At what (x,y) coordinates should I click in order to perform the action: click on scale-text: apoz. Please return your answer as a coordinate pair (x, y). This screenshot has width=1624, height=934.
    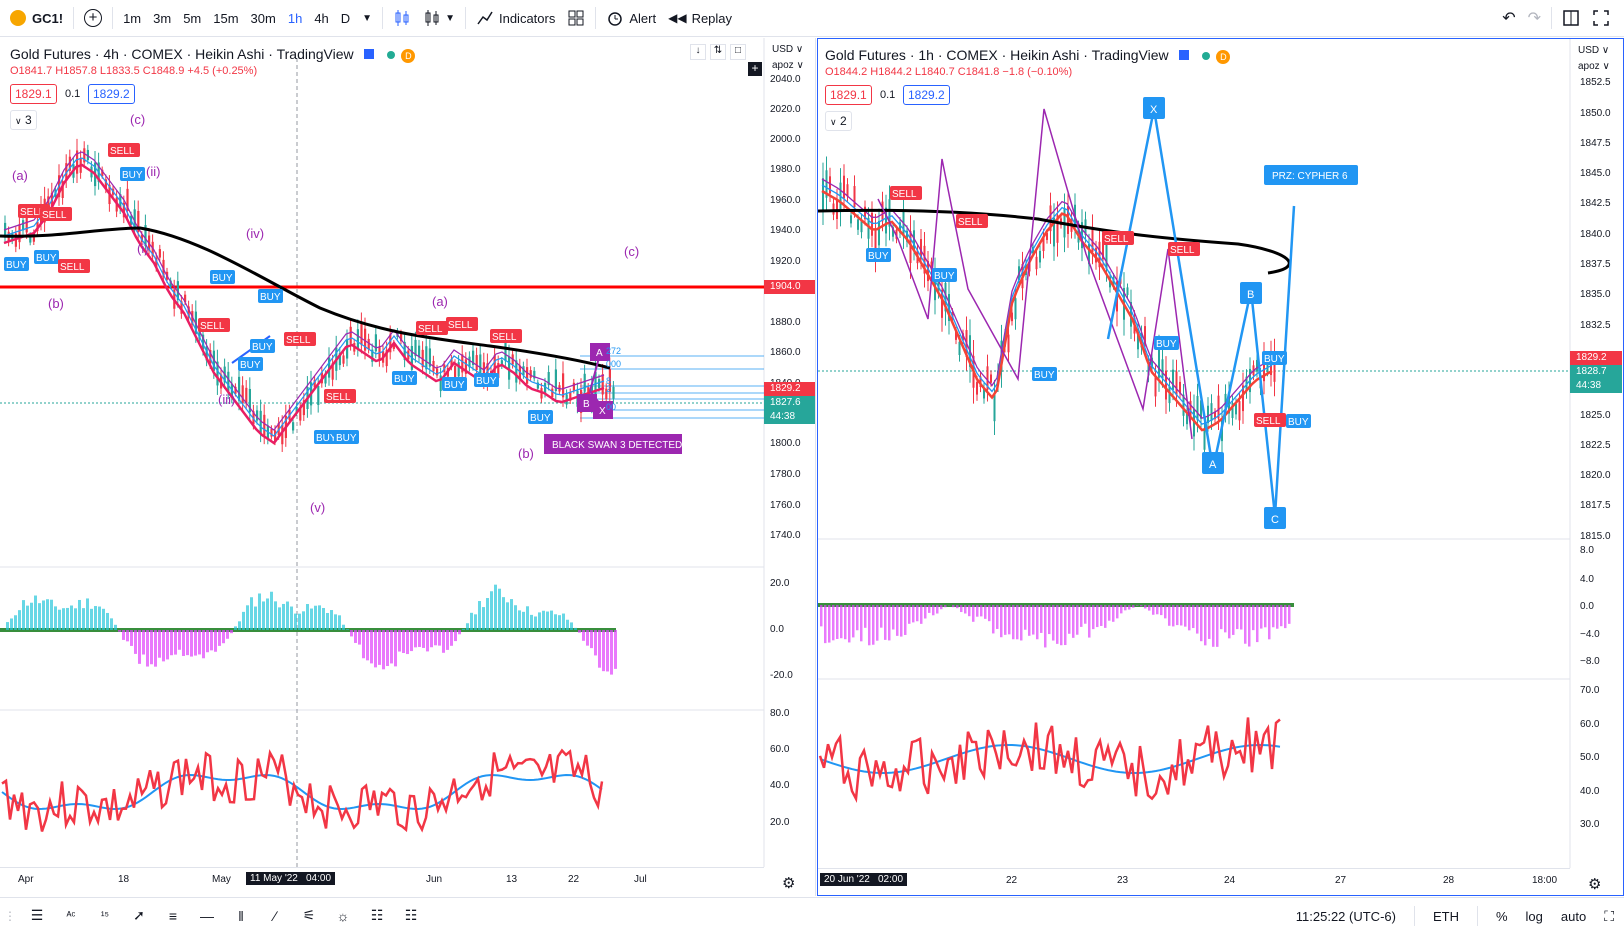
    Looking at the image, I should click on (783, 65).